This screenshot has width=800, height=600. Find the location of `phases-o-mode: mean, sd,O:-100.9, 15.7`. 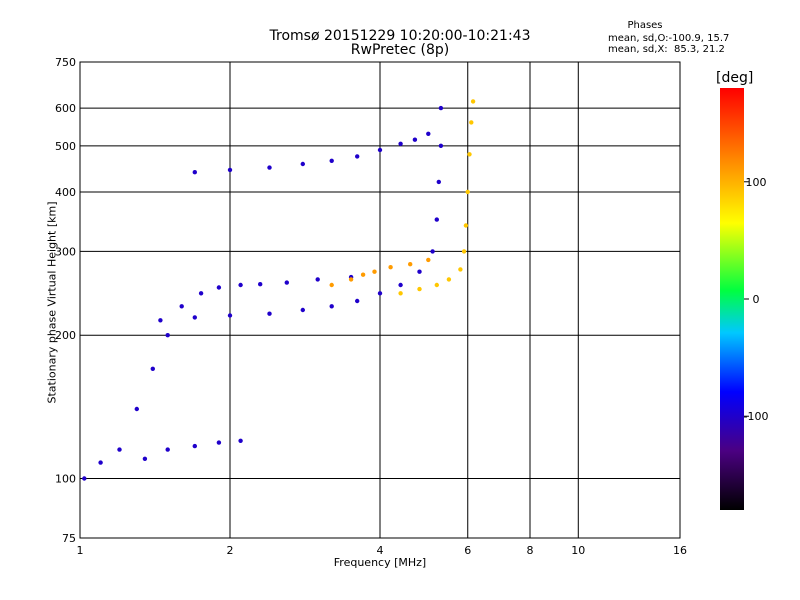

phases-o-mode: mean, sd,O:-100.9, 15.7 is located at coordinates (669, 38).